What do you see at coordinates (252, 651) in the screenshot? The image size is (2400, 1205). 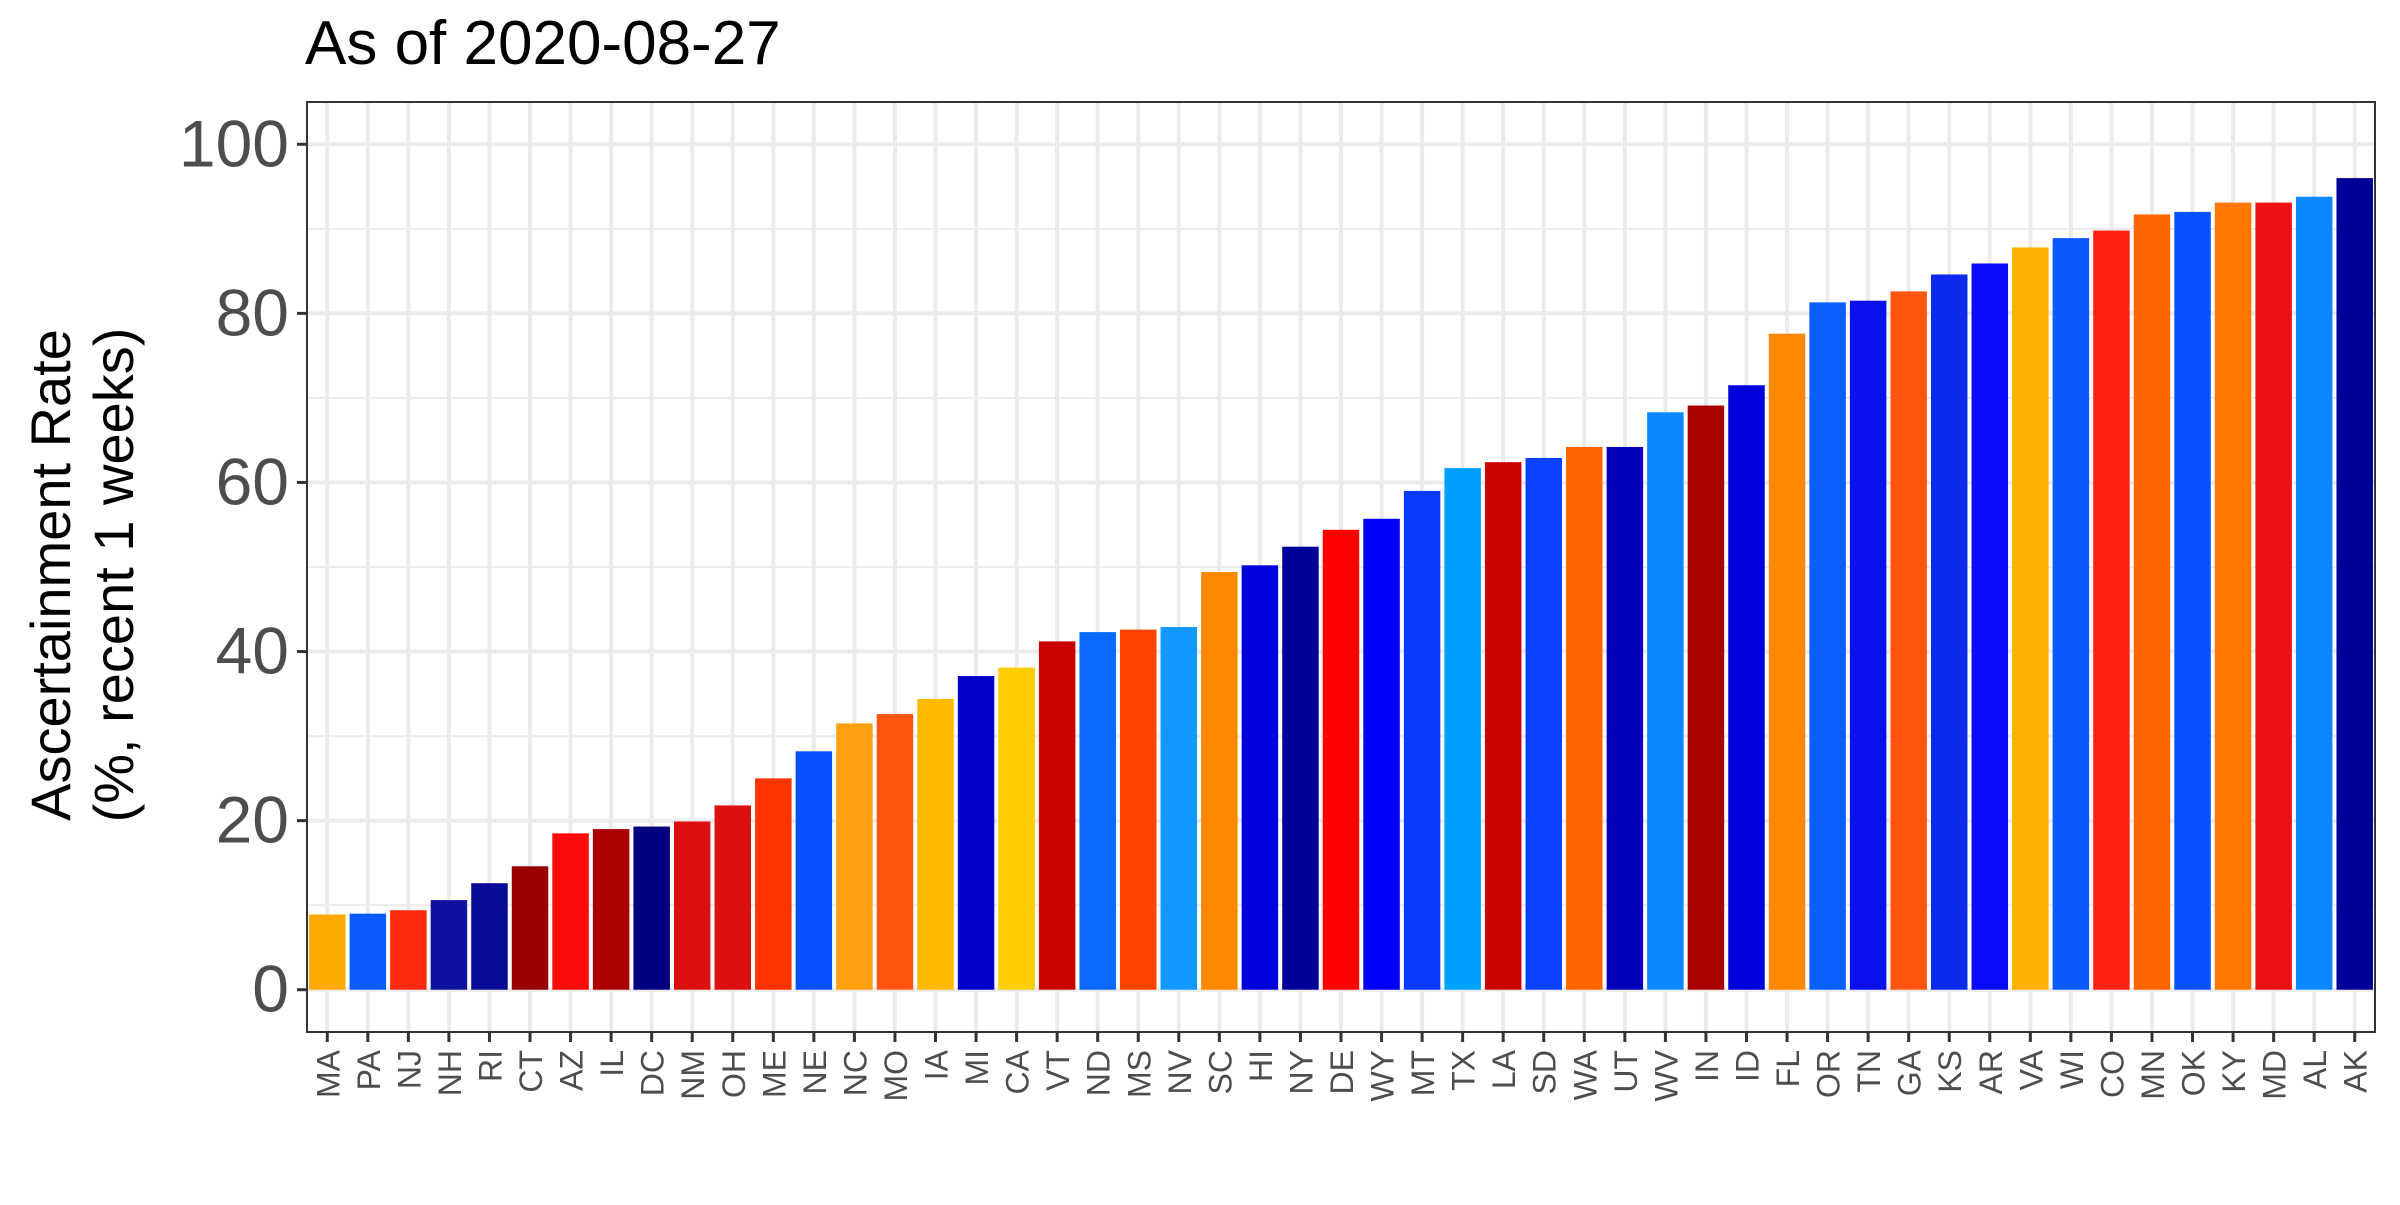 I see `y-tick-label: 40` at bounding box center [252, 651].